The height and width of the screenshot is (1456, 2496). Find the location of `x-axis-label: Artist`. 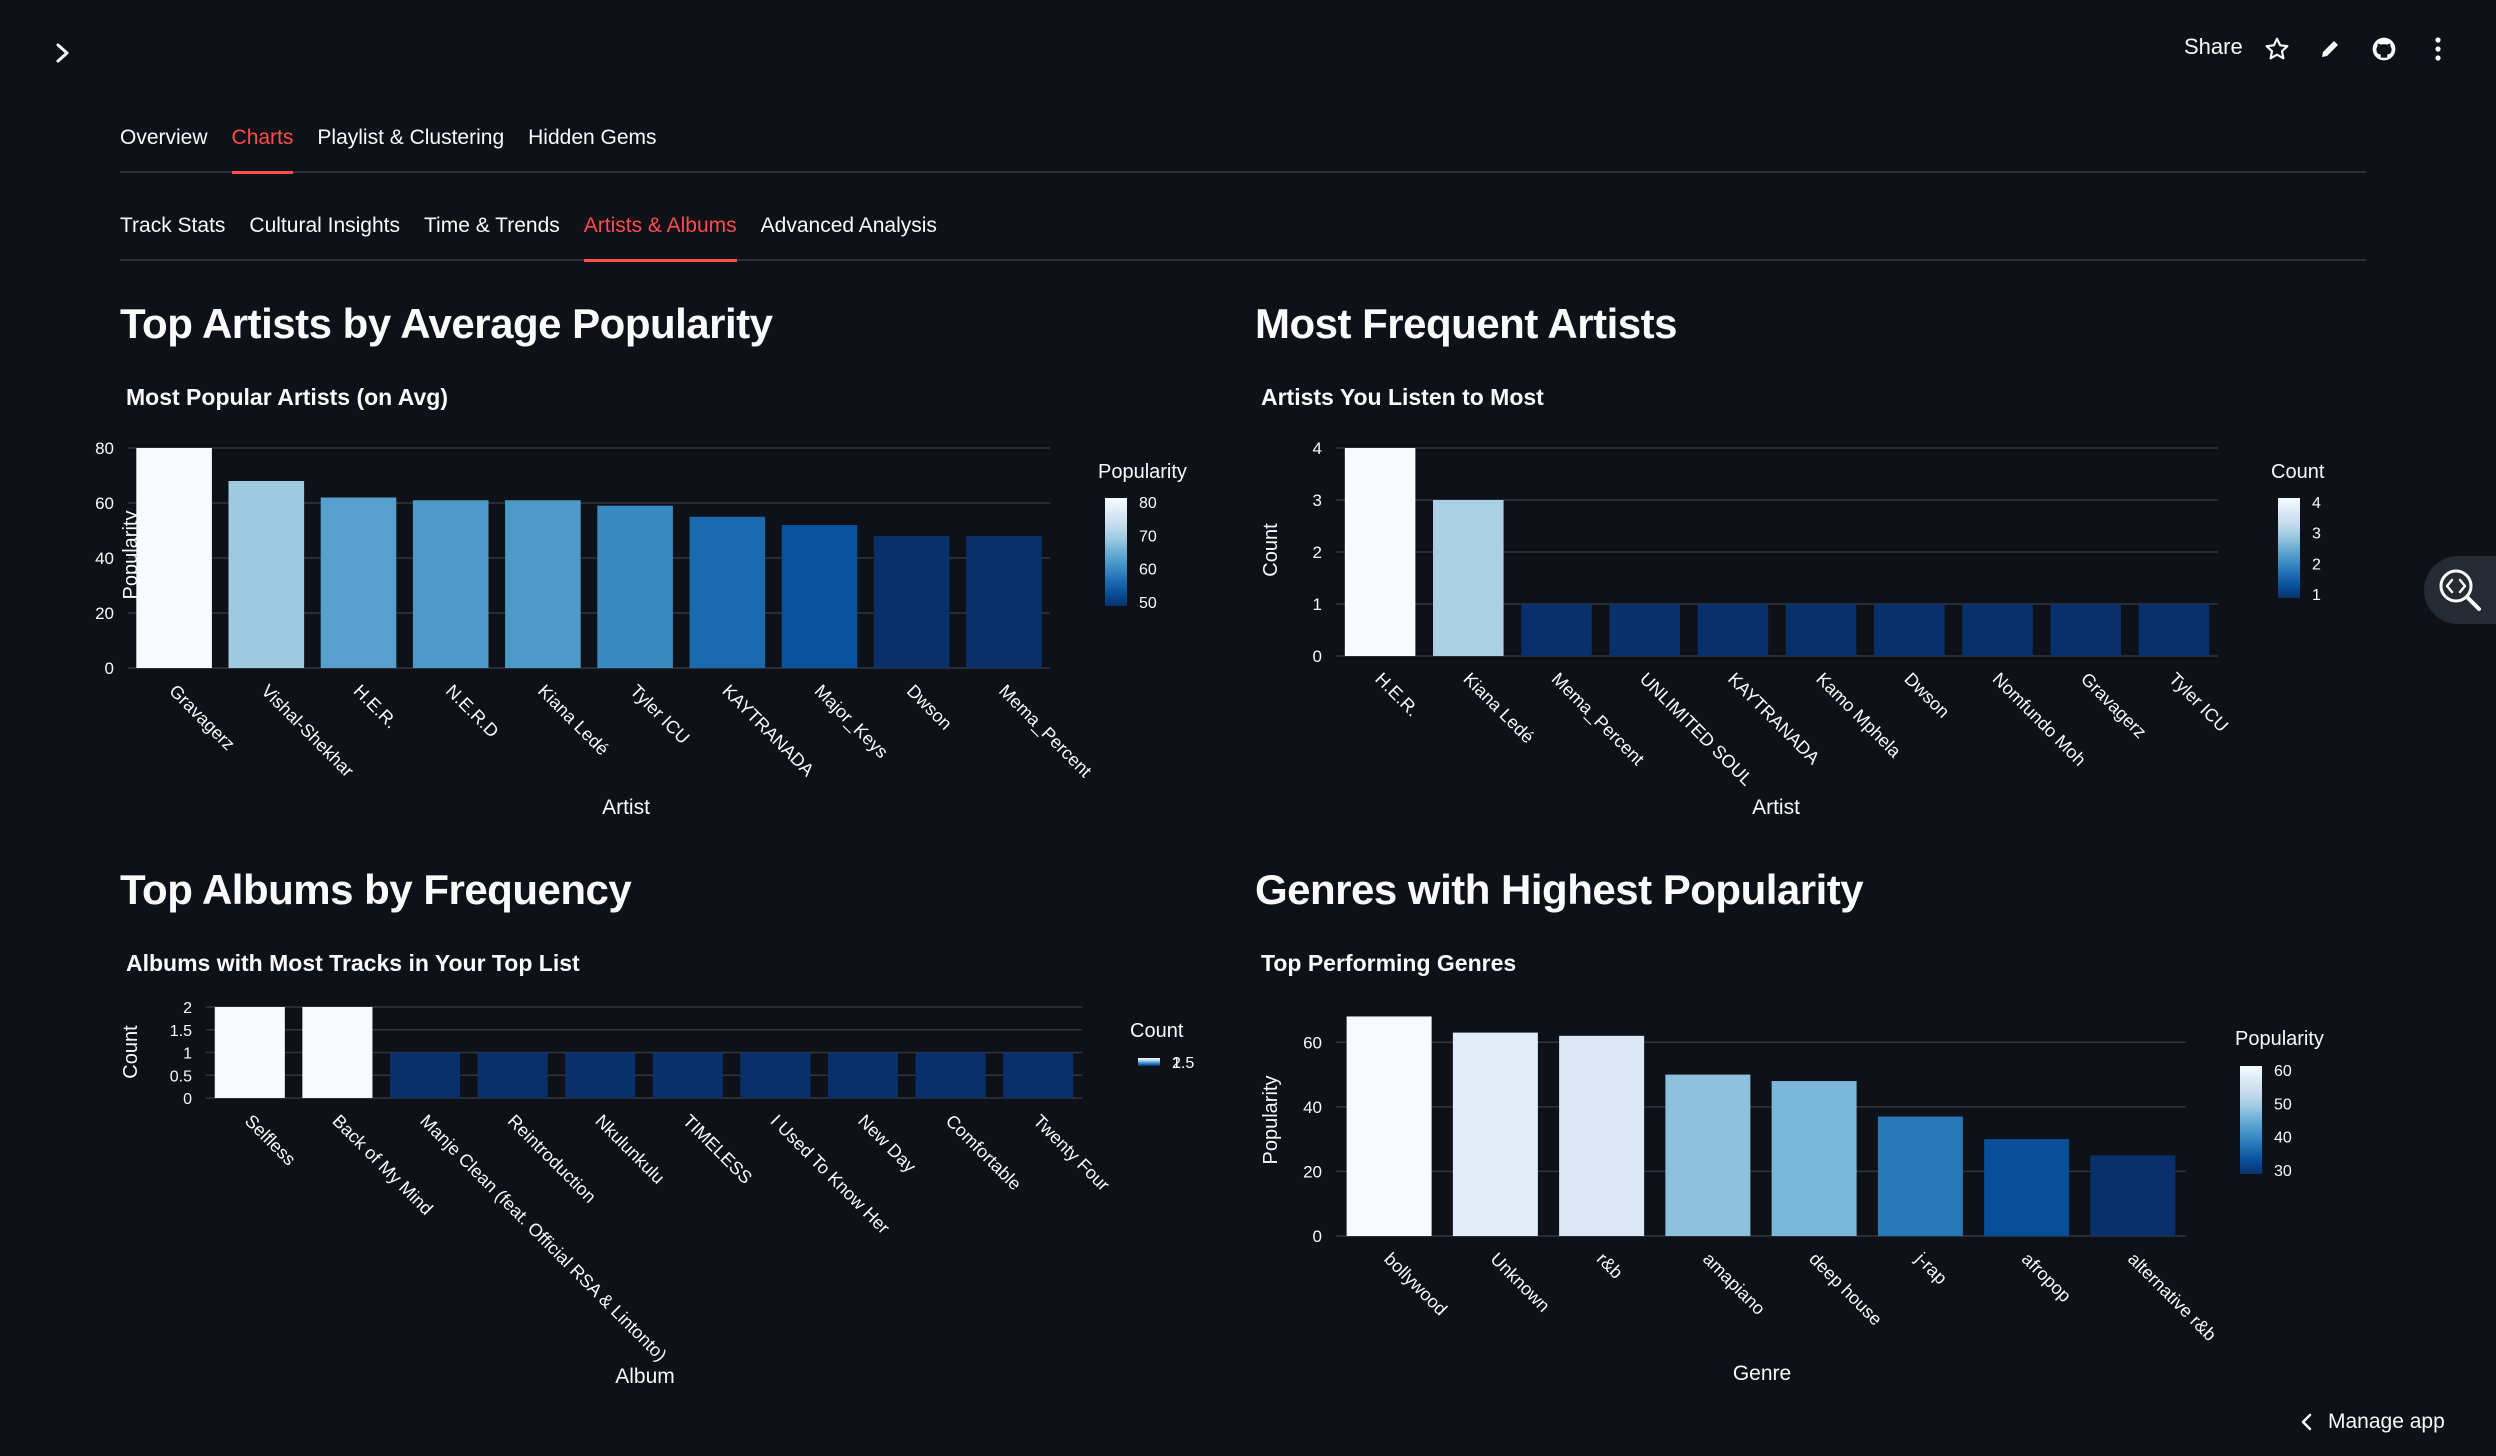

x-axis-label: Artist is located at coordinates (1776, 807).